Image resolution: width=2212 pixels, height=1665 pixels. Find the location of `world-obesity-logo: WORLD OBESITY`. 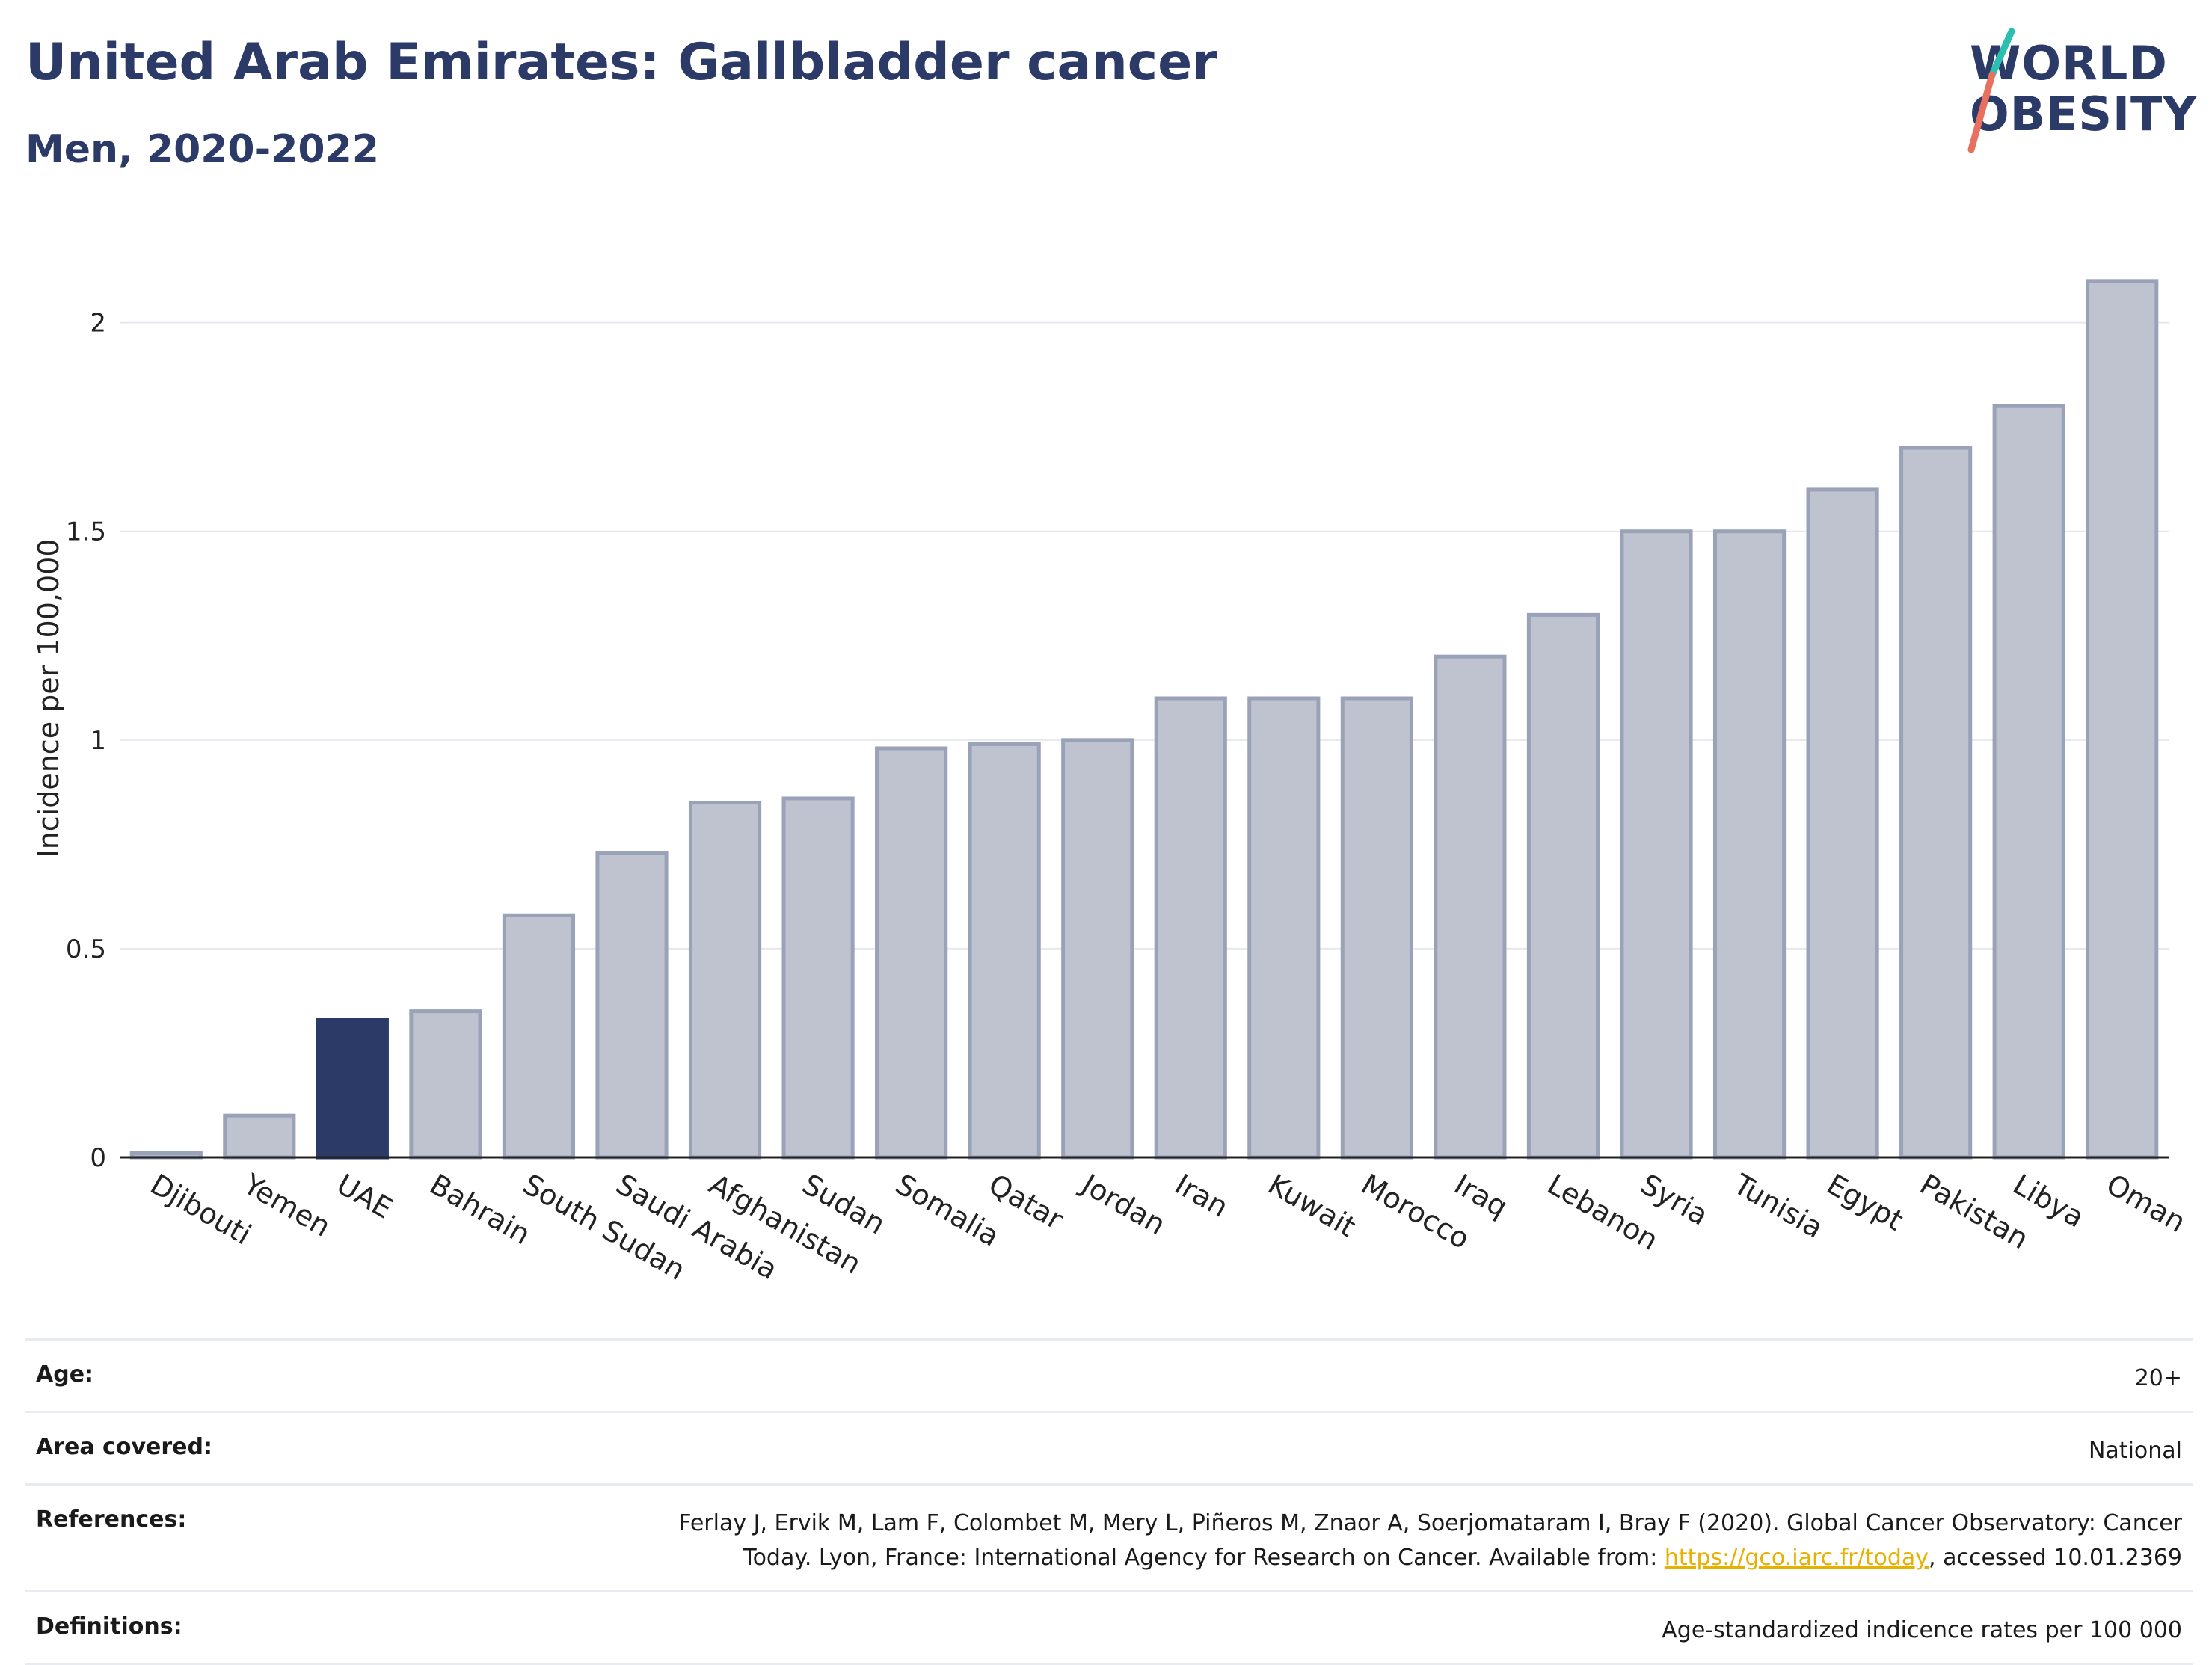

world-obesity-logo: WORLD OBESITY is located at coordinates (2071, 89).